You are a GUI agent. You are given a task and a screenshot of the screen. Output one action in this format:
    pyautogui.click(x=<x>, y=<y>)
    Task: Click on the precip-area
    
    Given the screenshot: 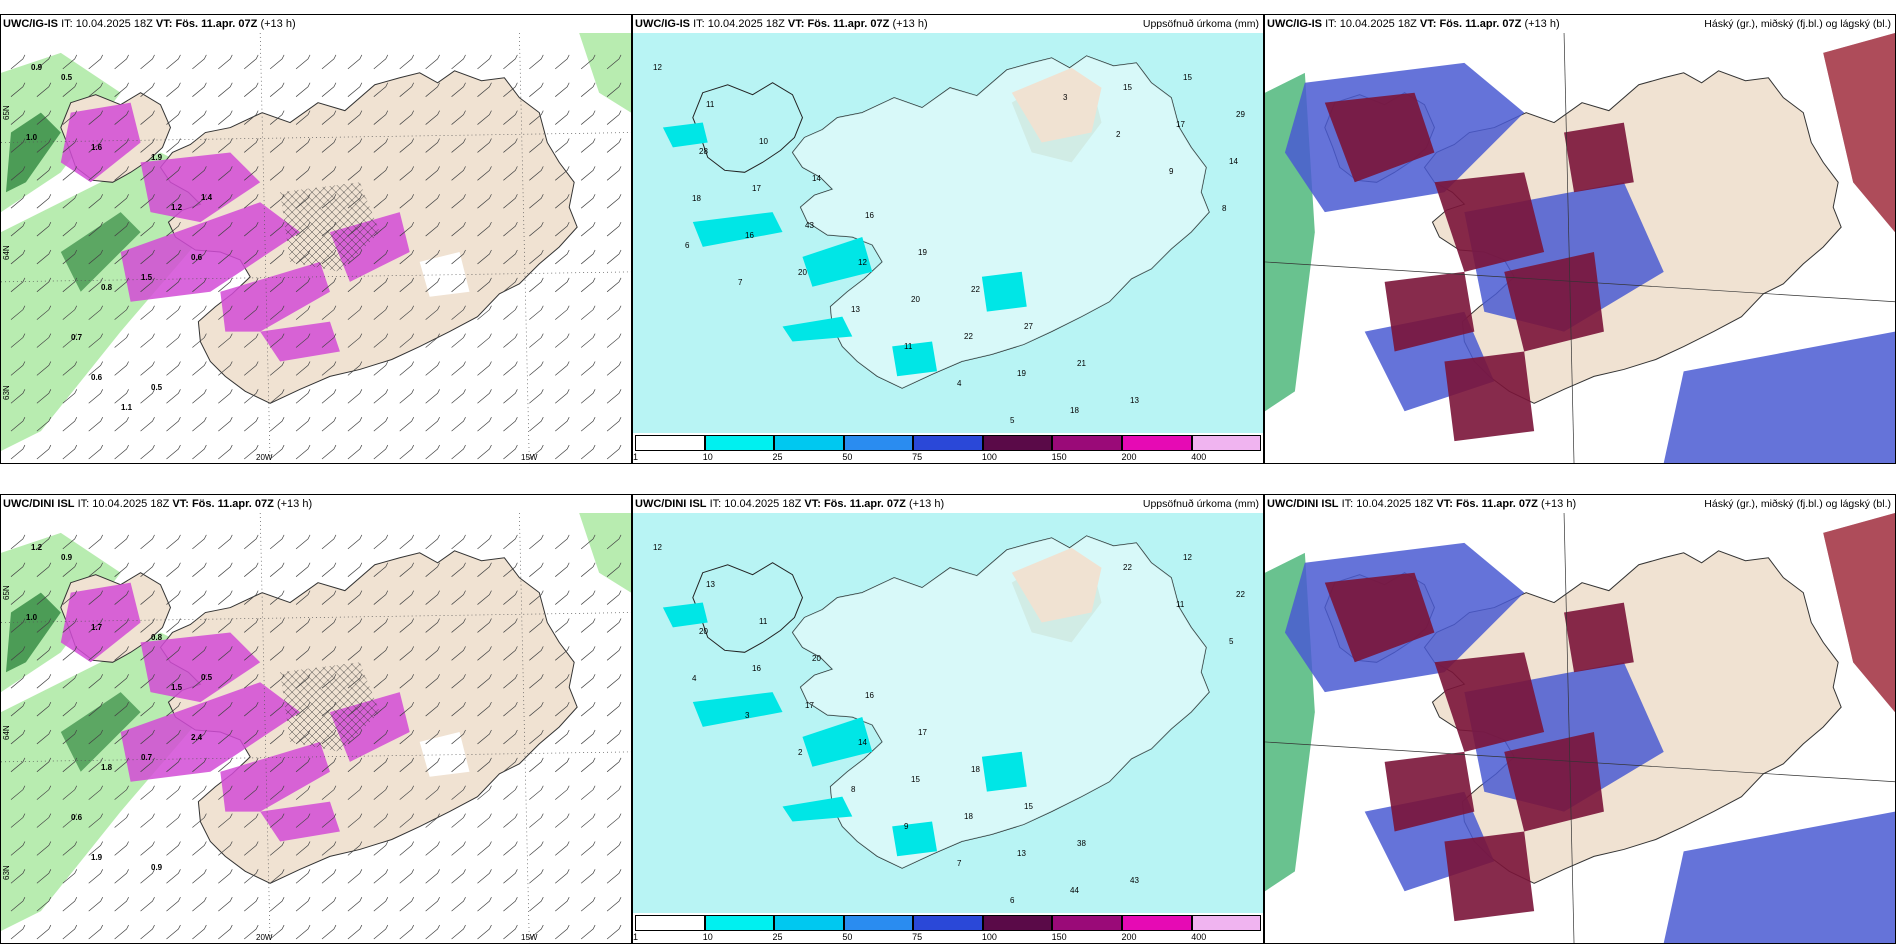 What is the action you would take?
    pyautogui.click(x=605, y=553)
    